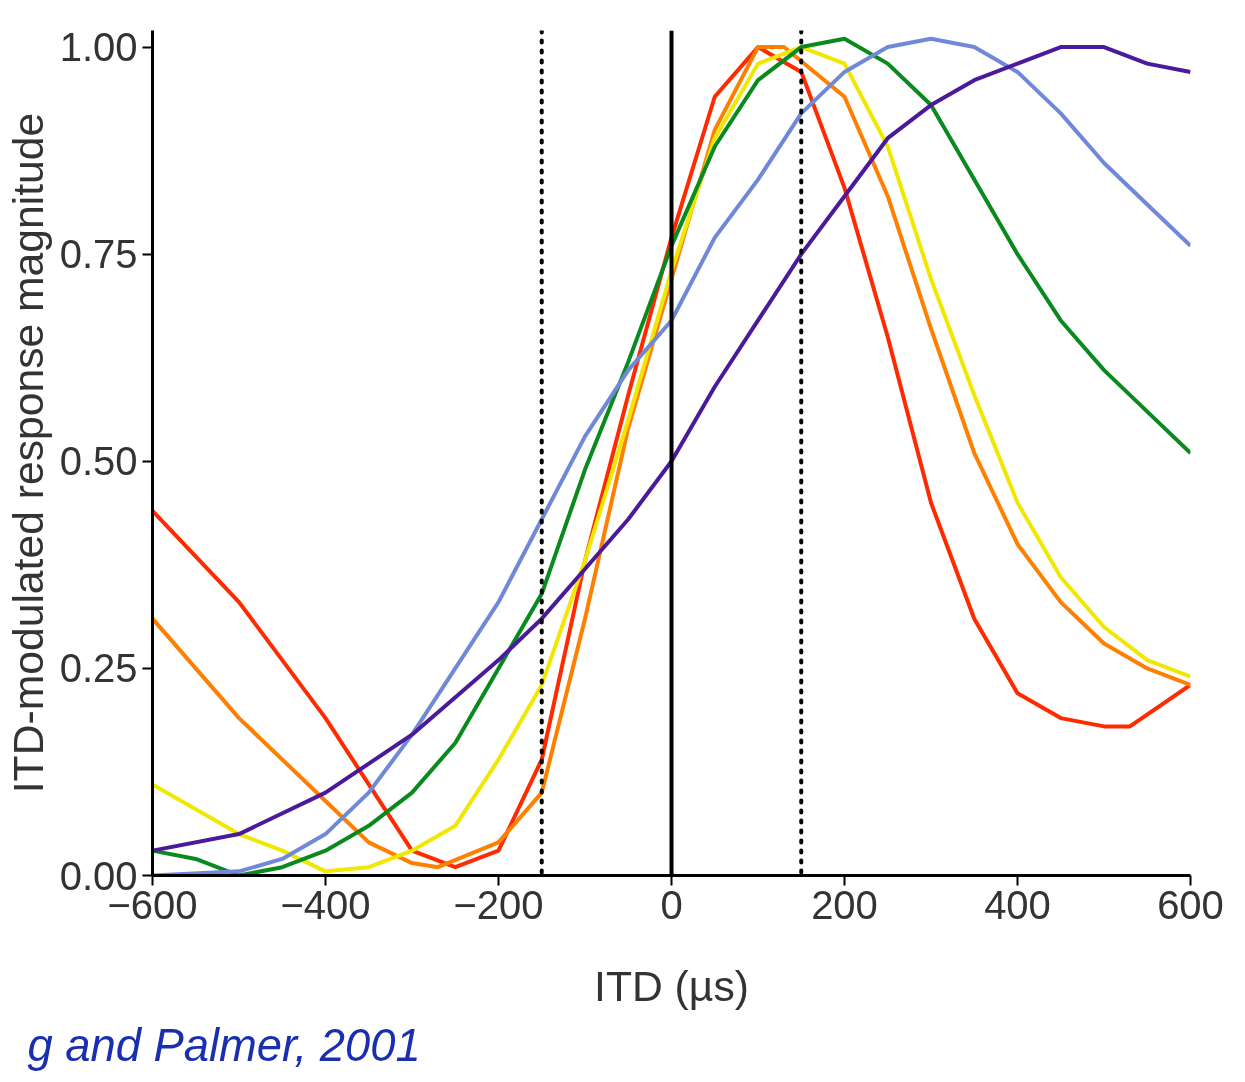  Describe the element at coordinates (671, 985) in the screenshot. I see `x-axis-title: ITD (µs)` at that location.